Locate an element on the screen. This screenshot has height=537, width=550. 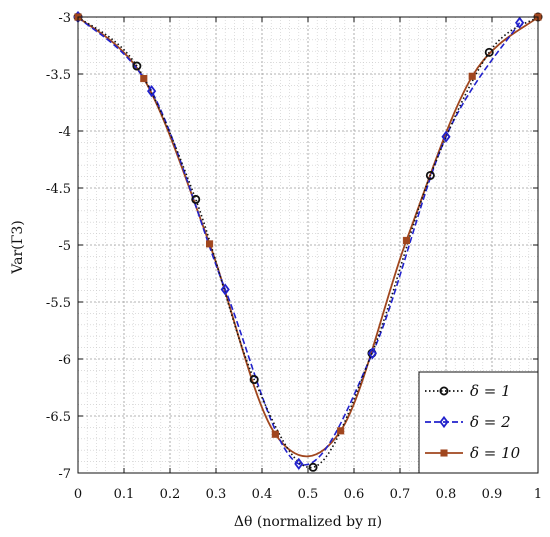
y-tick-label: -3 is located at coordinates (64, 18).